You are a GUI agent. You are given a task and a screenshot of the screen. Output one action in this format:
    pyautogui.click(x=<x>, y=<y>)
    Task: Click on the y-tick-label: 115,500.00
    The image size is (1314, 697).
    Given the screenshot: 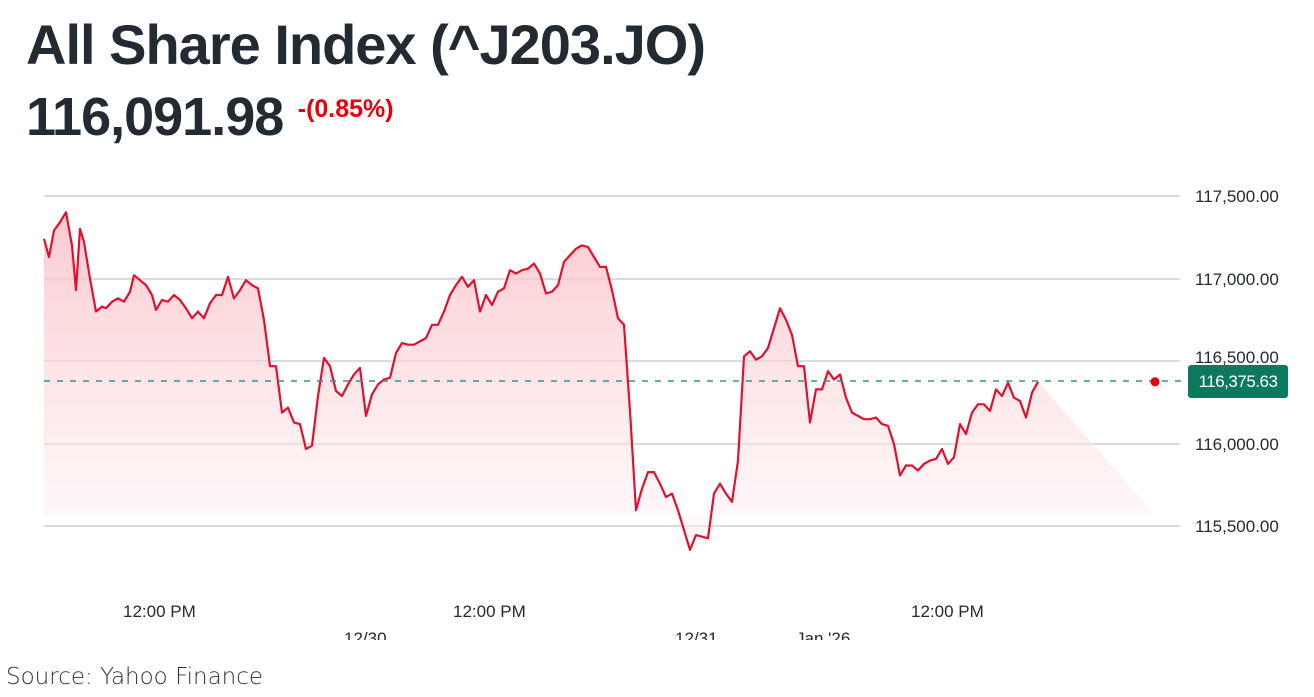 What is the action you would take?
    pyautogui.click(x=1237, y=526)
    